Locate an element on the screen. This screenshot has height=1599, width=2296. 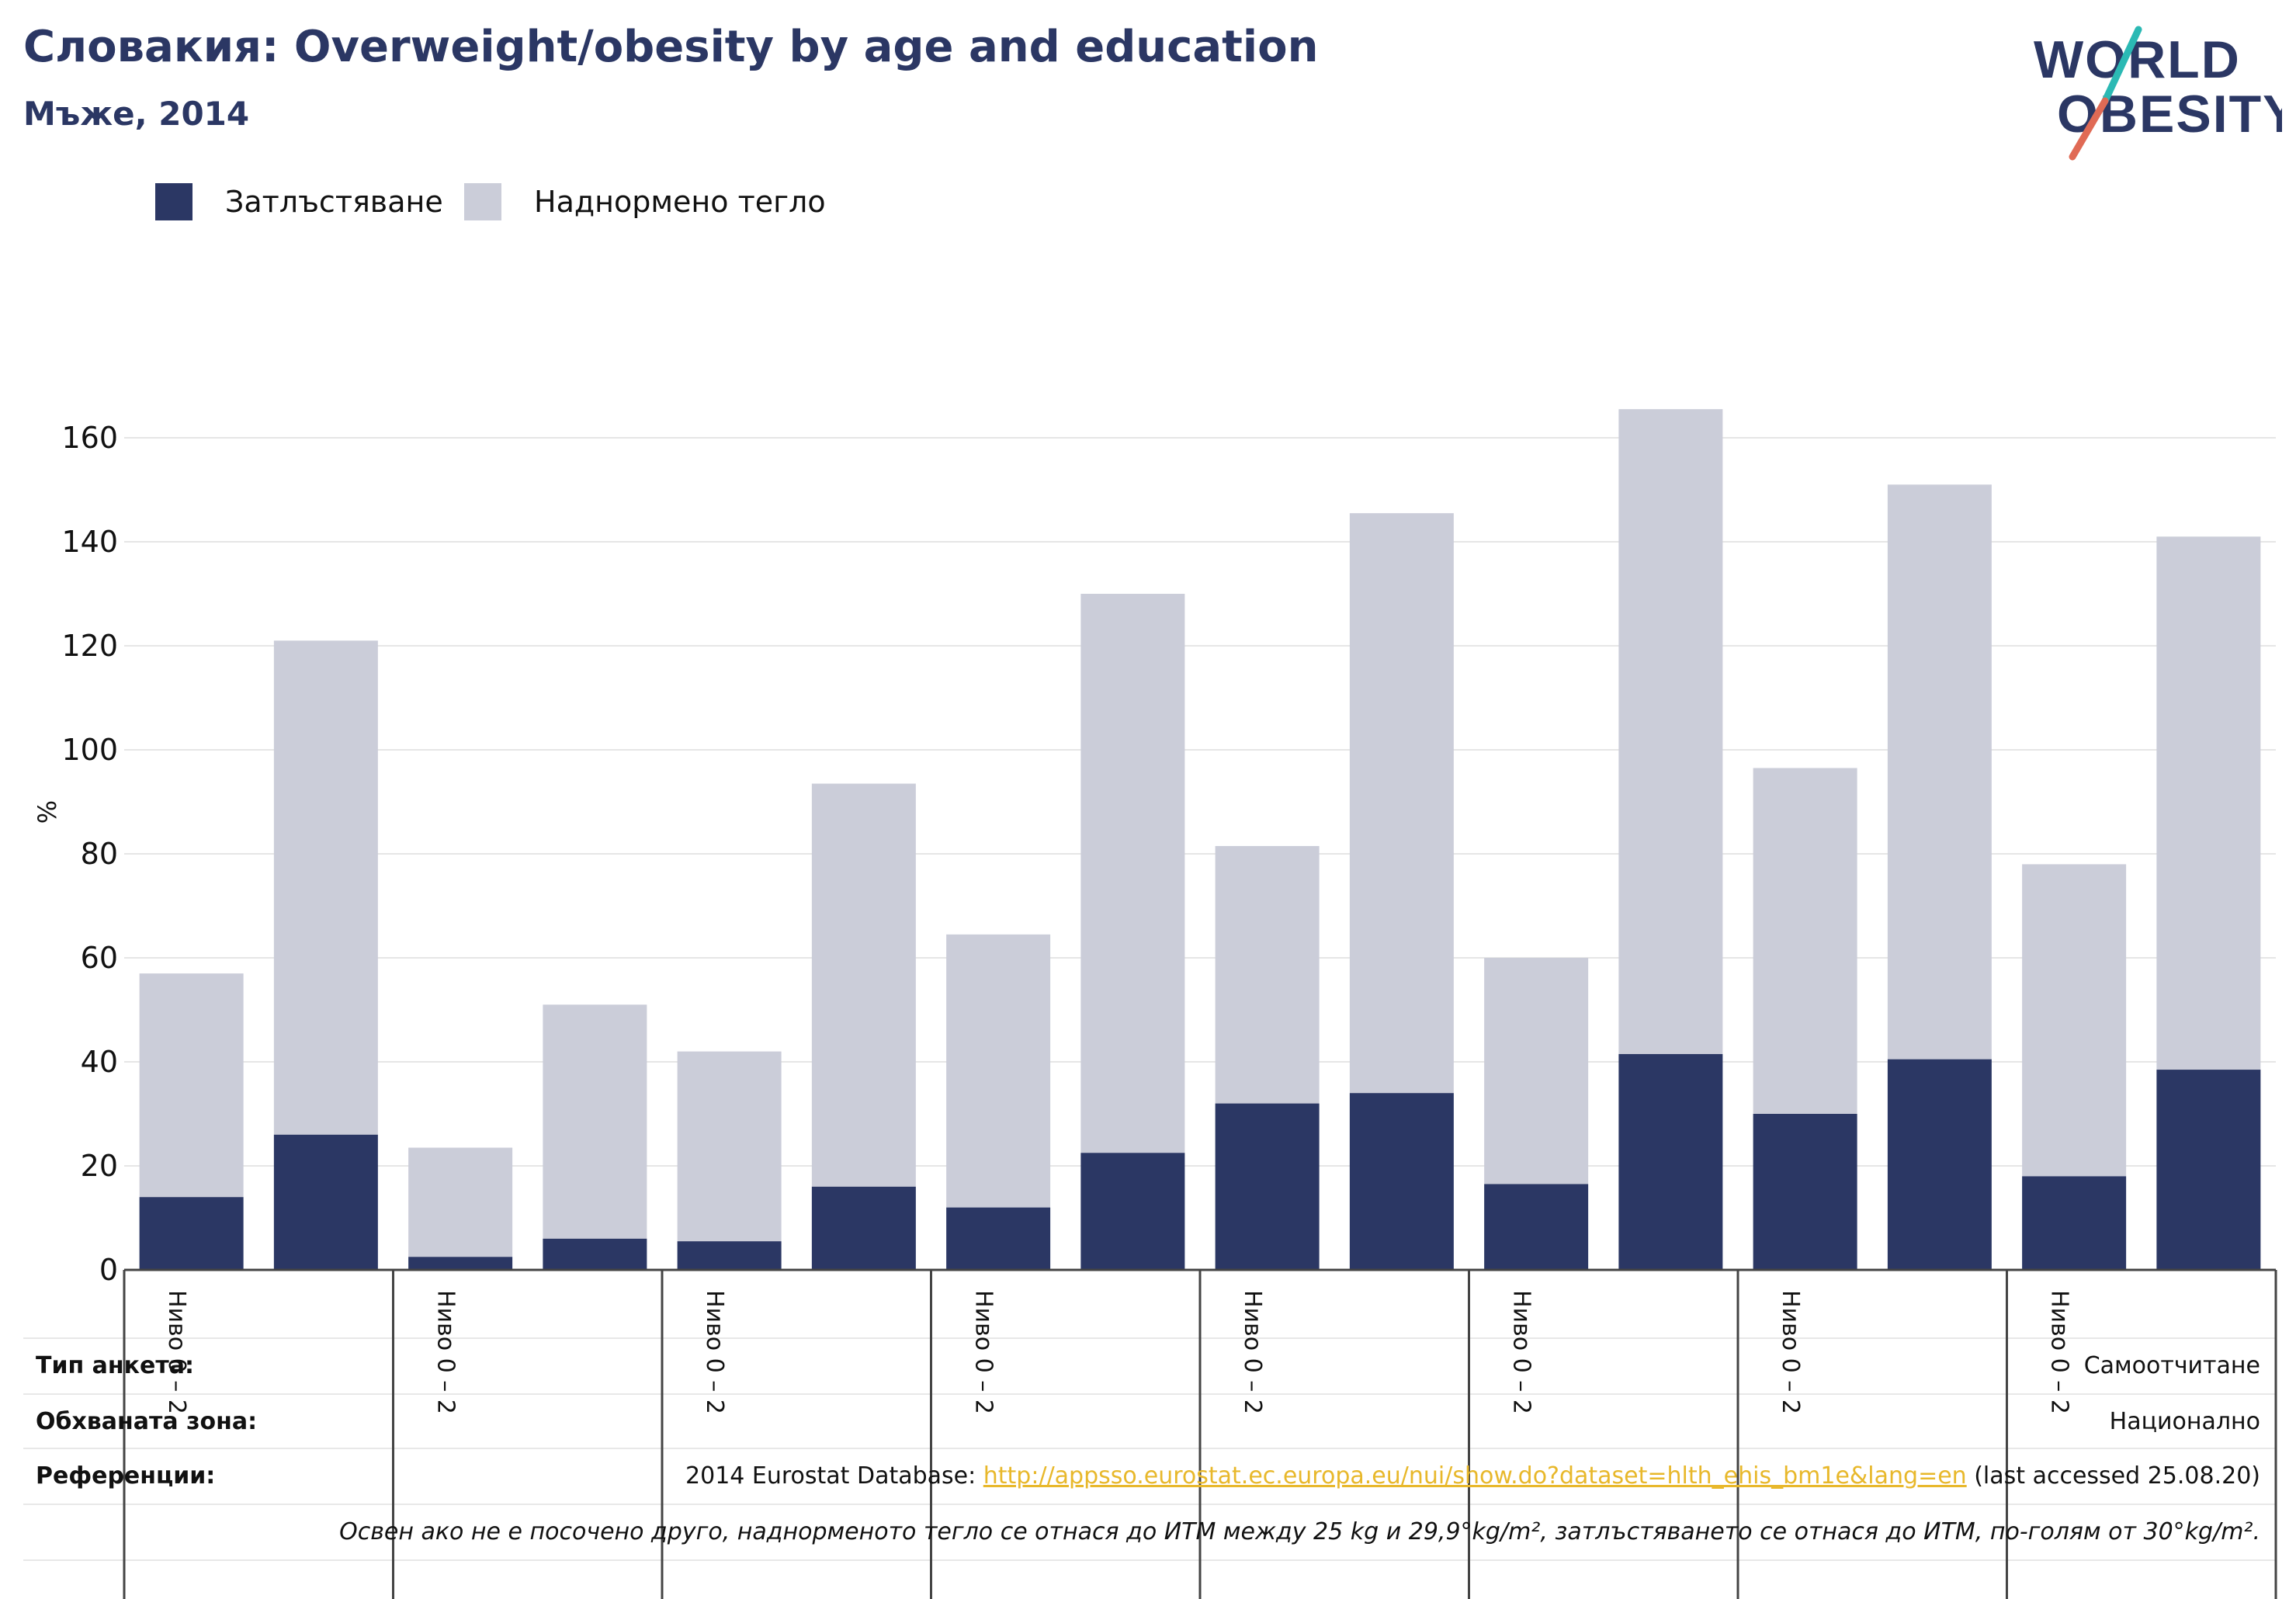
legend-label-overweight: Наднормено тегло is located at coordinates (680, 202).